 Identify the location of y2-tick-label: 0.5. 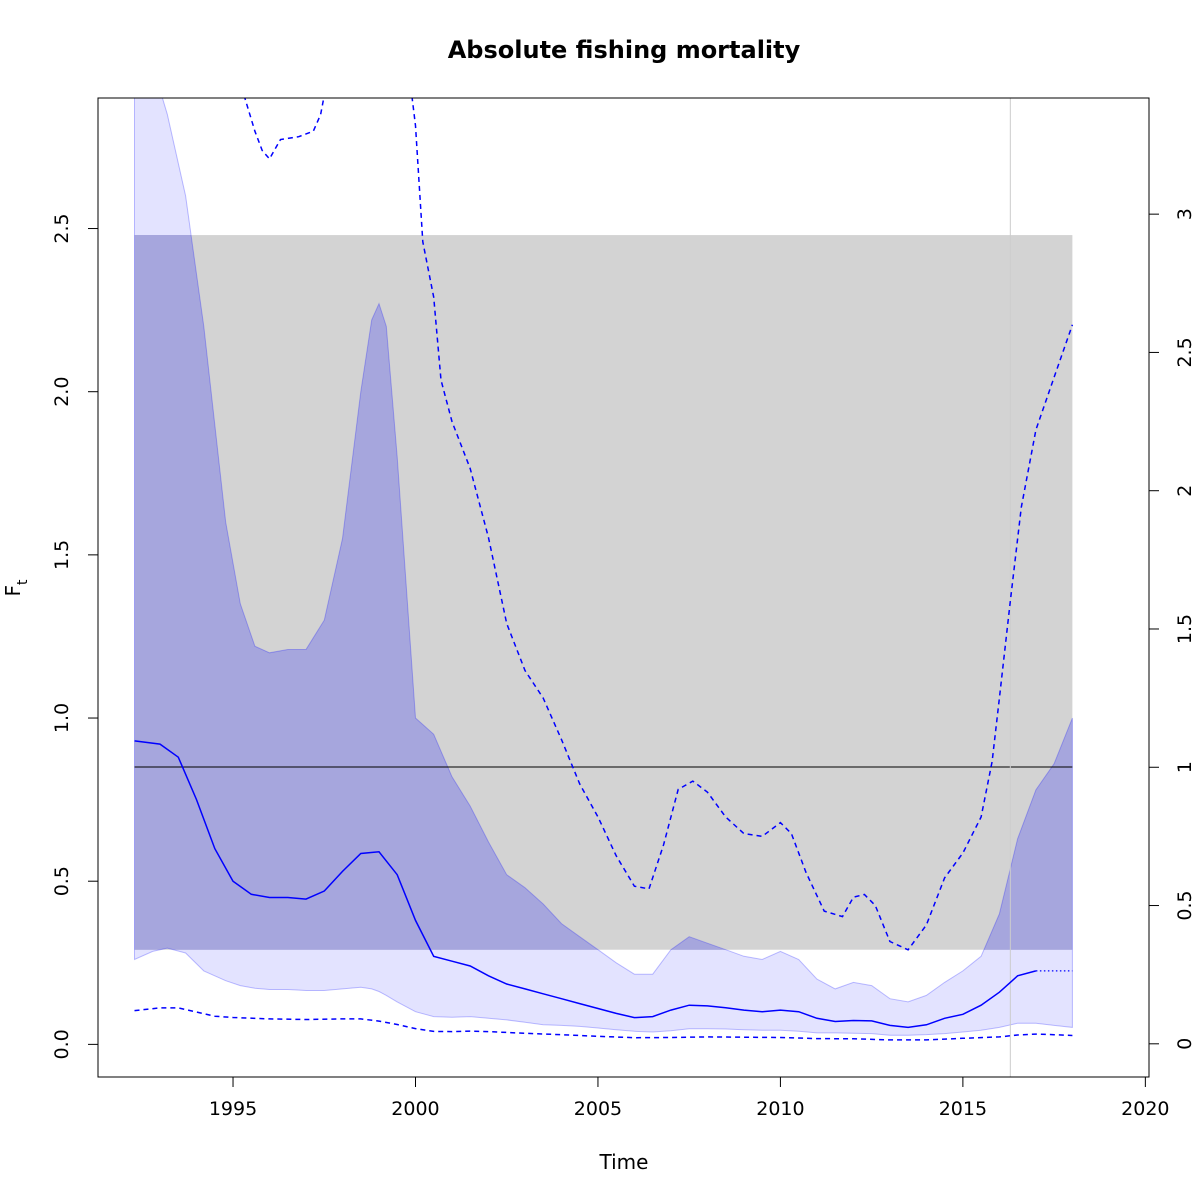
(1185, 905).